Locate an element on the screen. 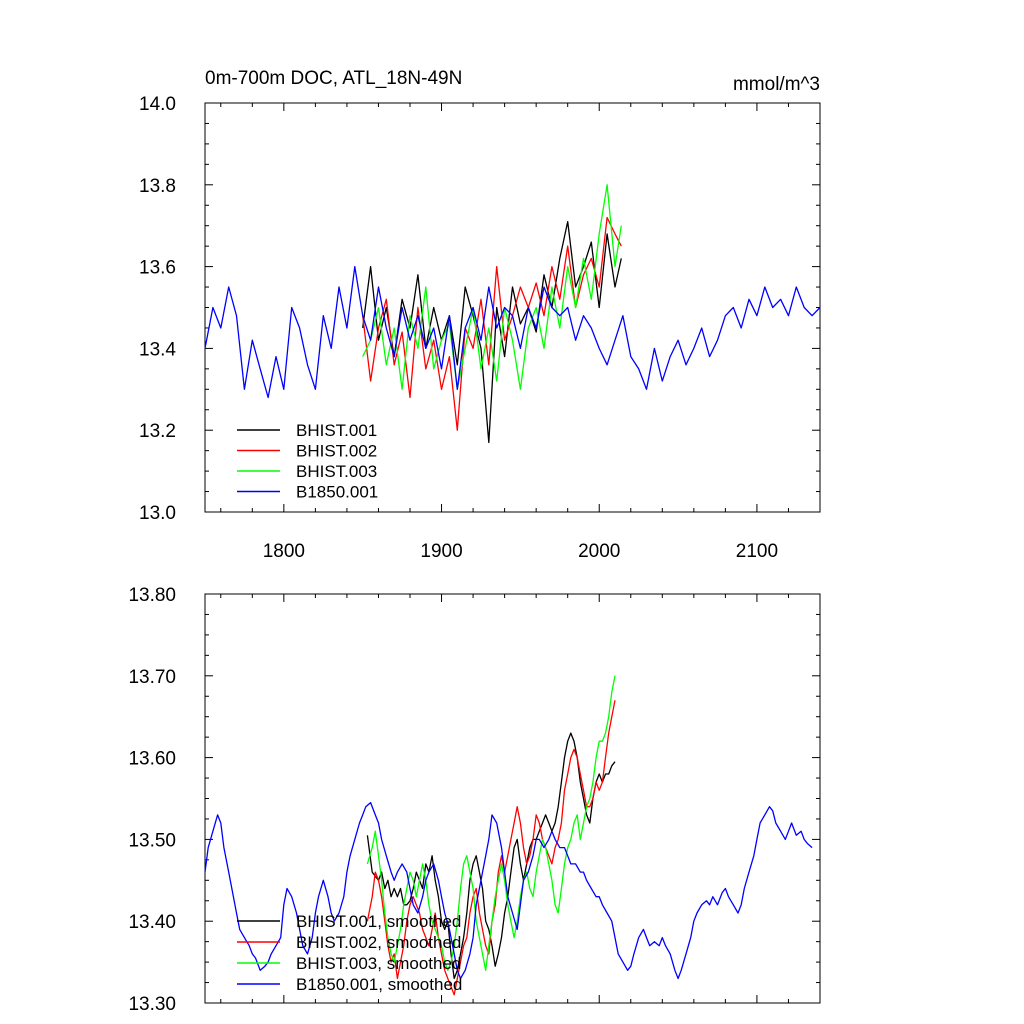 Image resolution: width=1024 pixels, height=1024 pixels. top-xtick-label: 2000 is located at coordinates (599, 551).